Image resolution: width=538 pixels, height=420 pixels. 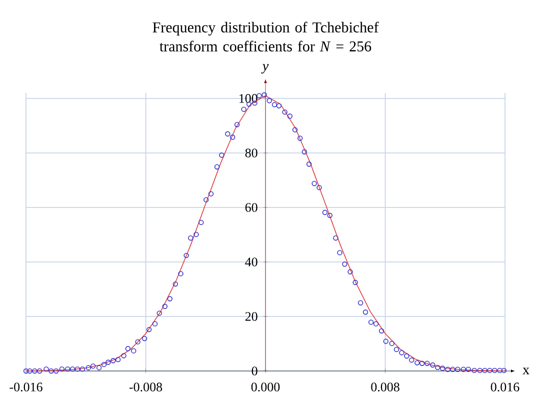 What do you see at coordinates (265, 387) in the screenshot?
I see `x-tick-label: 0.000` at bounding box center [265, 387].